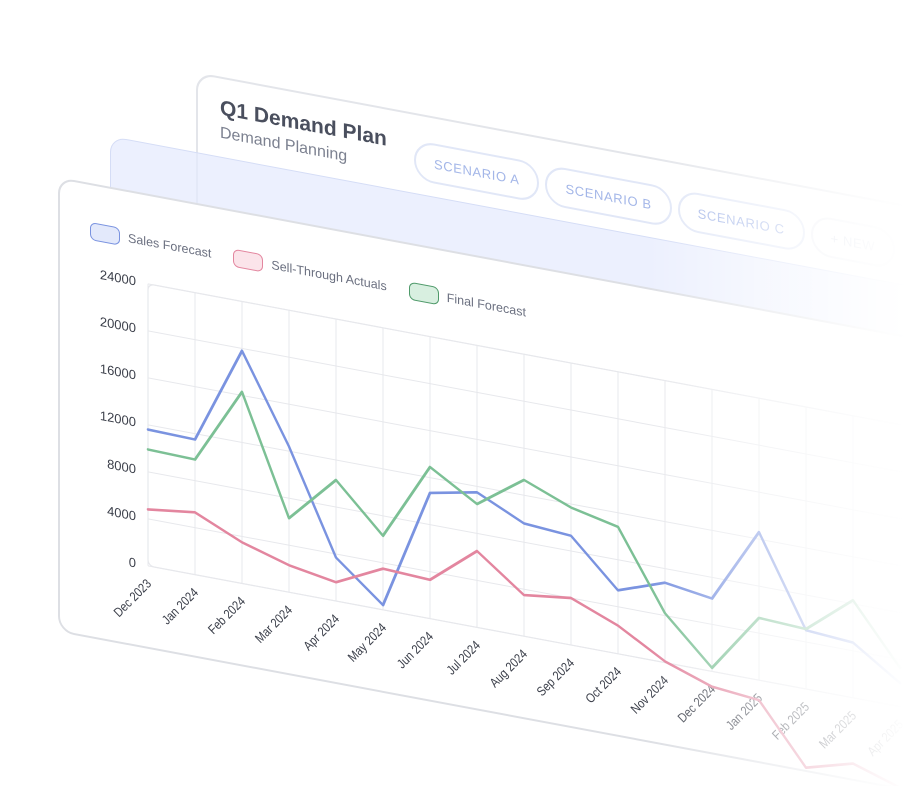 The width and height of the screenshot is (907, 786). Describe the element at coordinates (132, 562) in the screenshot. I see `y-tick-label: 0` at that location.